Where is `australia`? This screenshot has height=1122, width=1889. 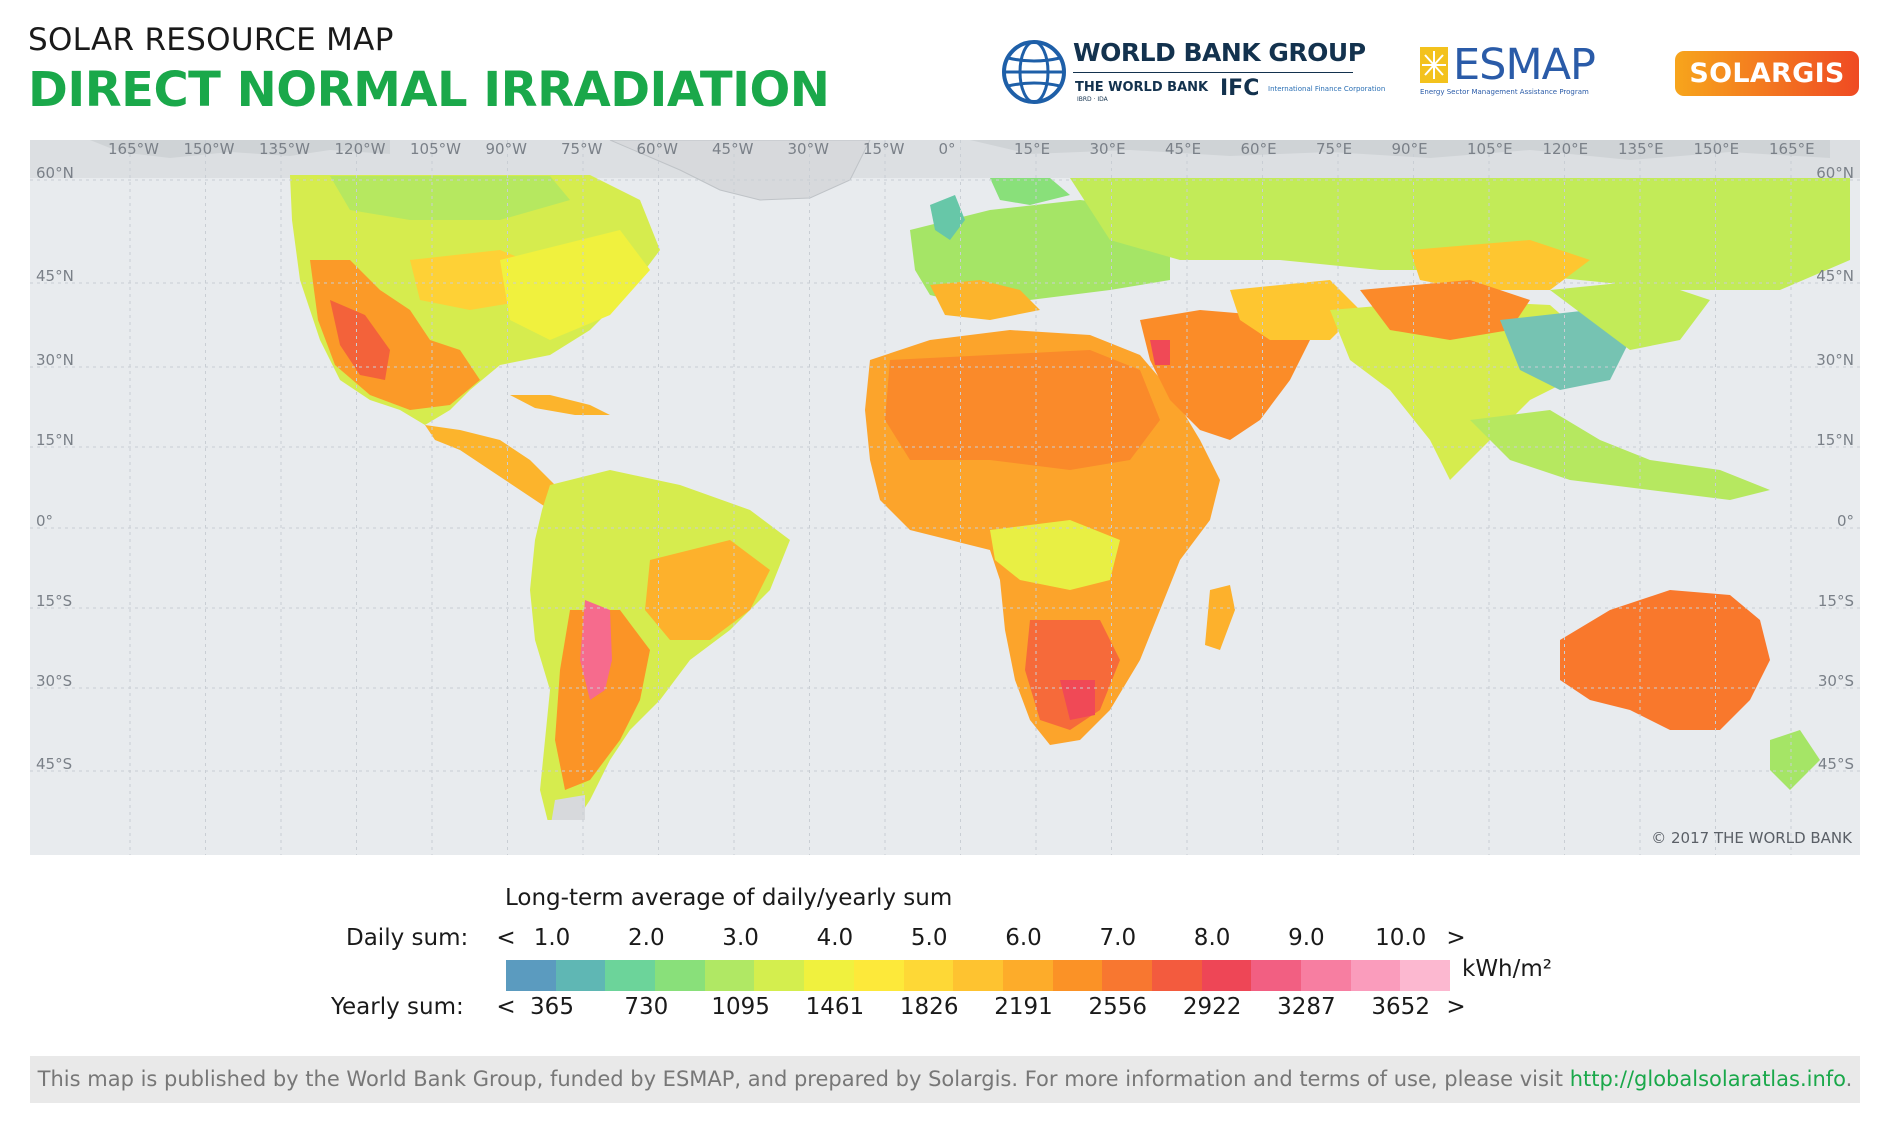
australia is located at coordinates (1665, 660).